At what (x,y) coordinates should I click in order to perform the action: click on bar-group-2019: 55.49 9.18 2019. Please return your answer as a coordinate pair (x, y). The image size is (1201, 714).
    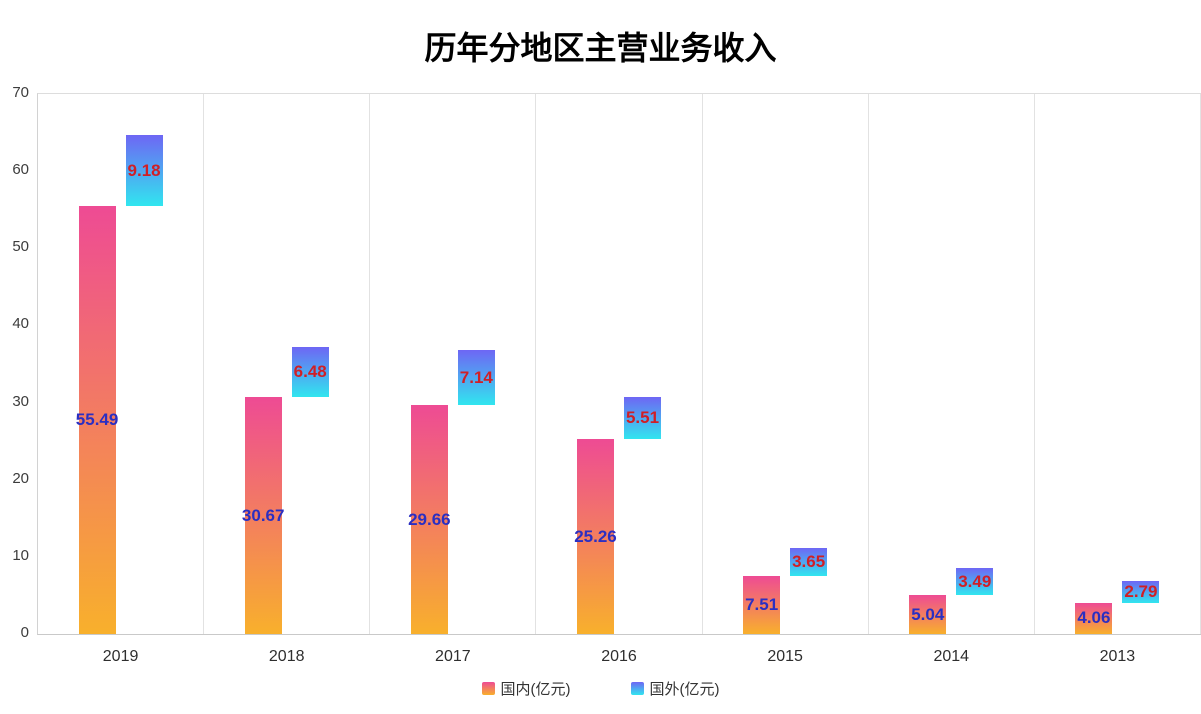
    Looking at the image, I should click on (121, 379).